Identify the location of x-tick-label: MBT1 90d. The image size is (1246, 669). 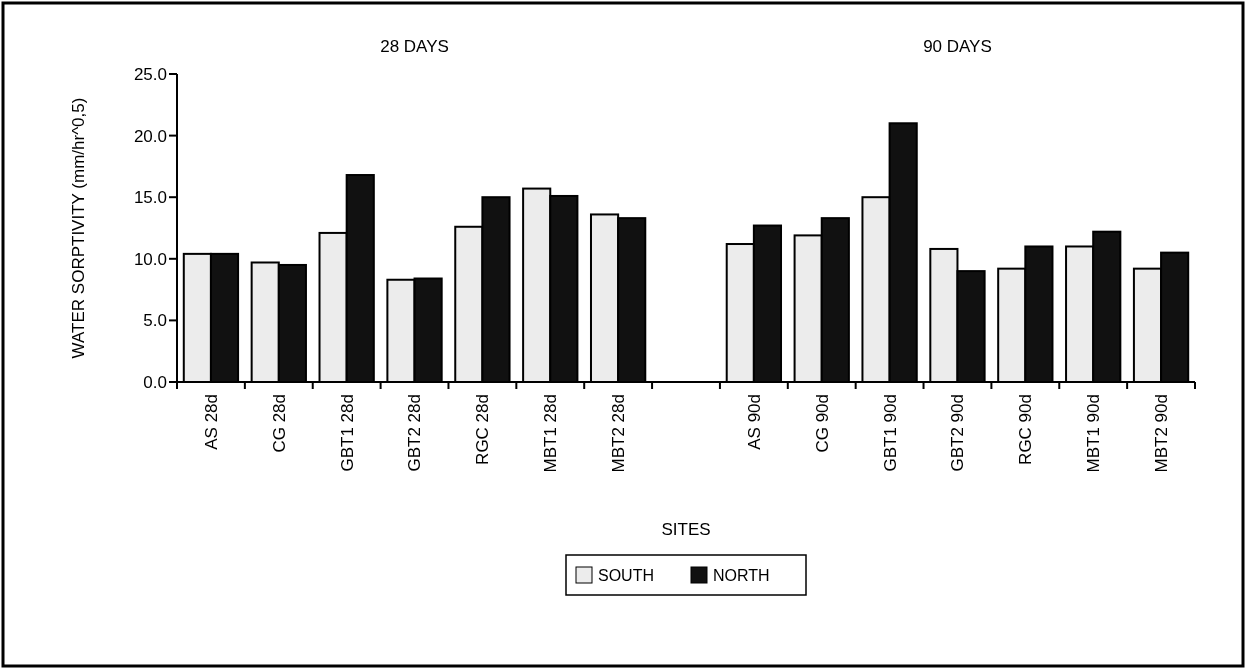
(1094, 433).